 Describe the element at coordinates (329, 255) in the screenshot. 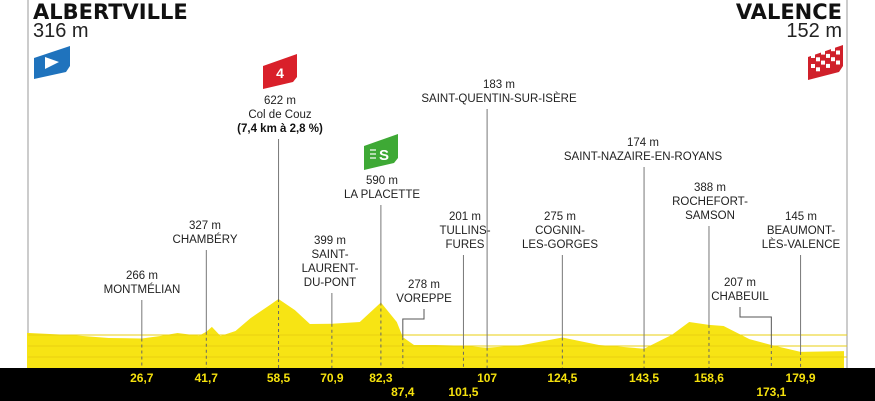

I see `waypoint-name: SAINT-` at that location.